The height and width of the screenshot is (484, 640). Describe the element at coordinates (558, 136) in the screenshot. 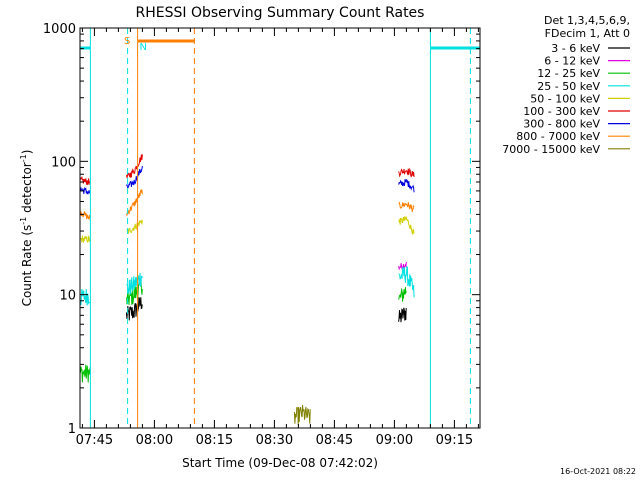

I see `legend-label: 800 - 7000 keV` at that location.